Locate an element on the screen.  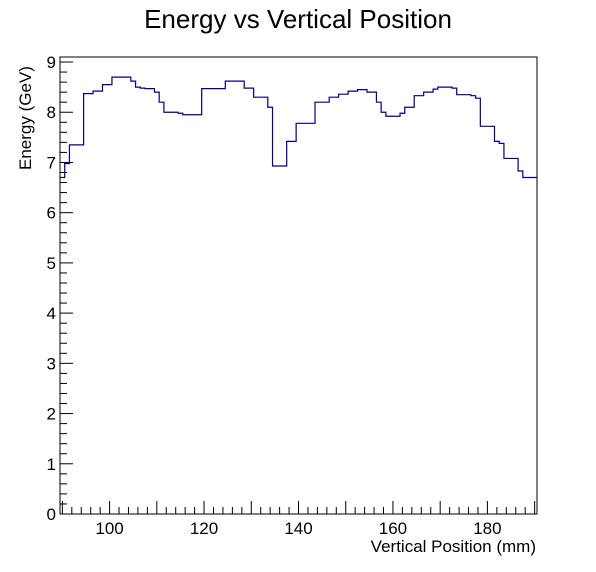
y-tick-label: 4 is located at coordinates (51, 313).